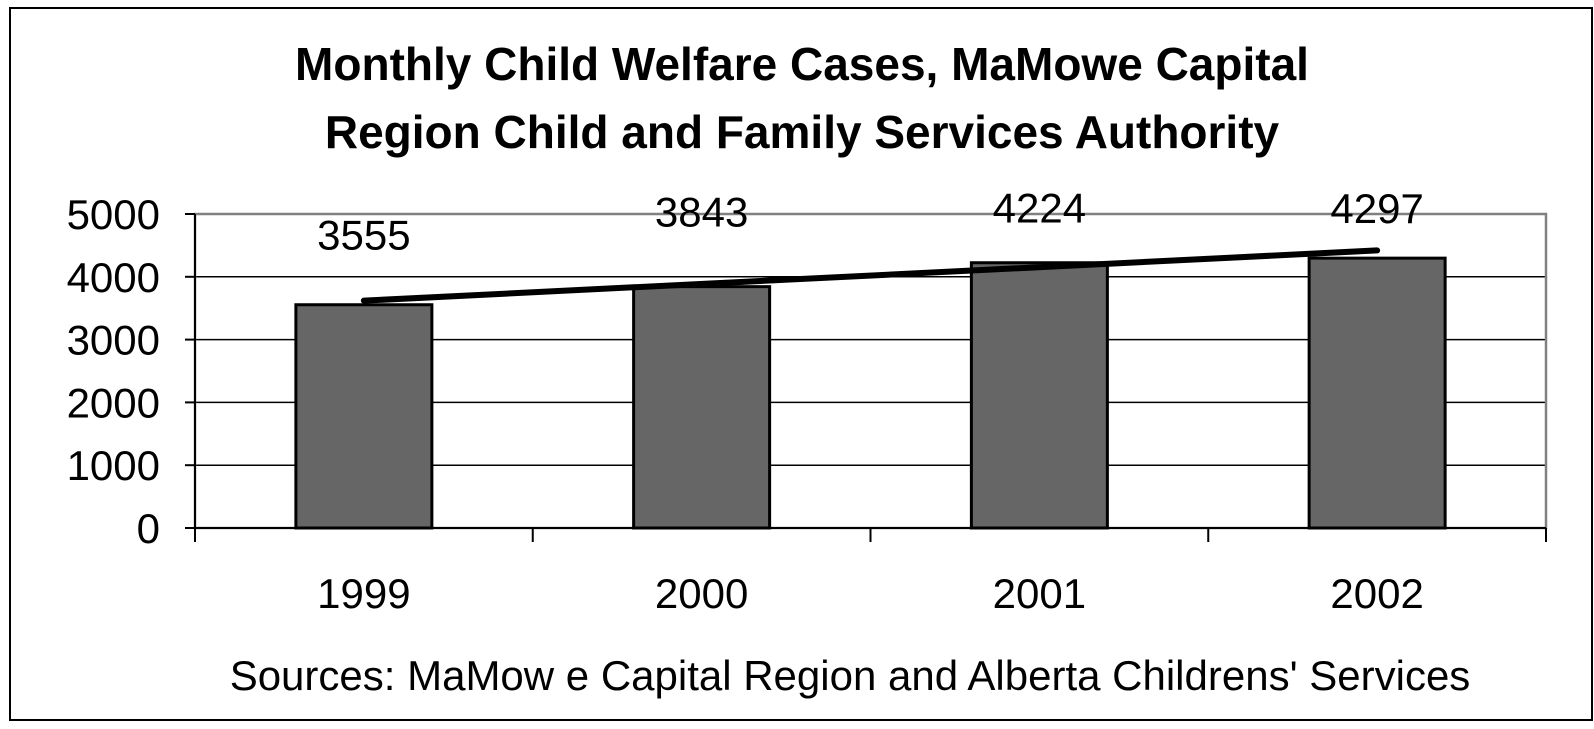 The image size is (1594, 729). I want to click on bar-2000, so click(702, 407).